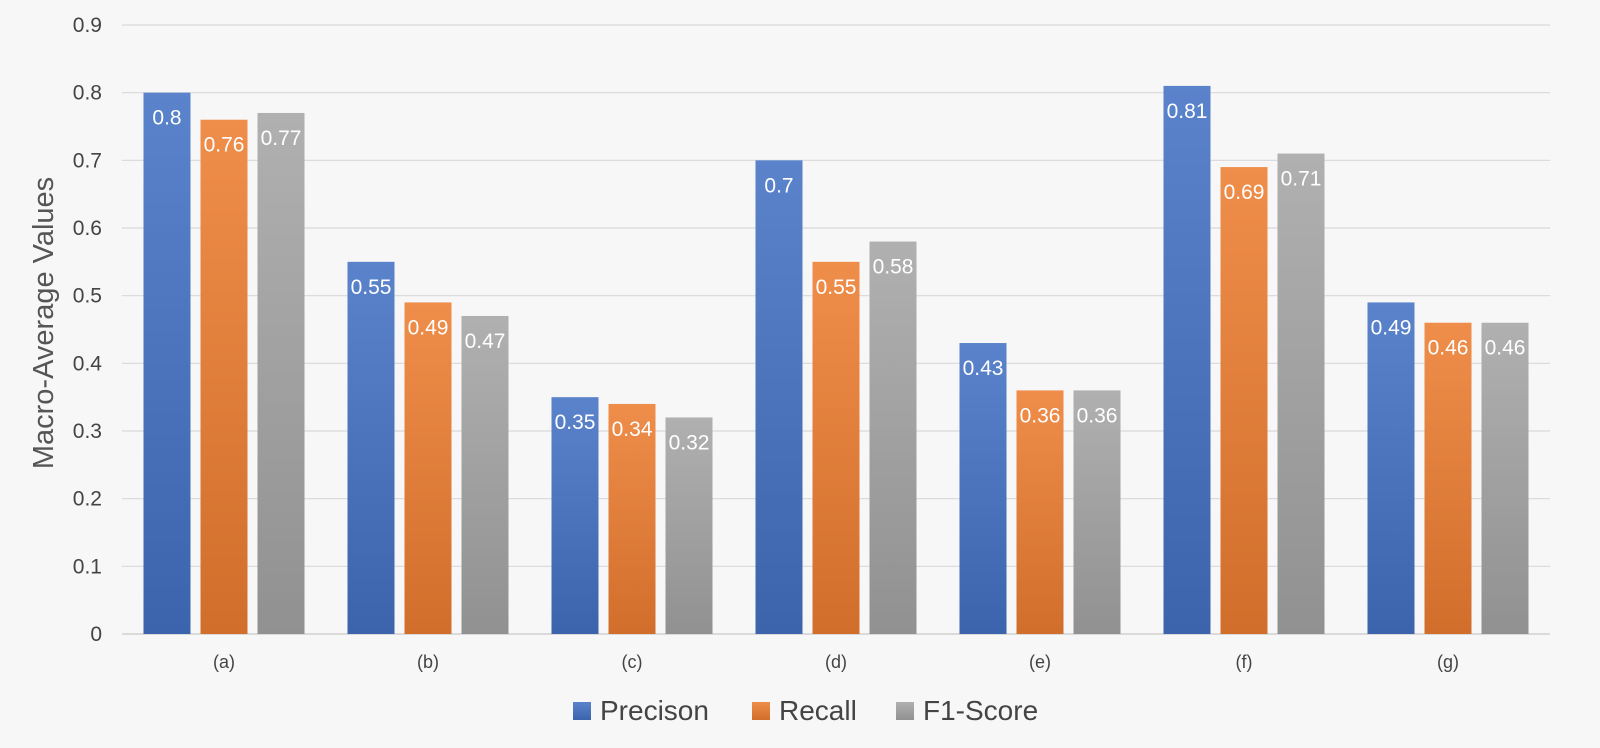 The width and height of the screenshot is (1600, 748). I want to click on data-label: 0.76, so click(224, 145).